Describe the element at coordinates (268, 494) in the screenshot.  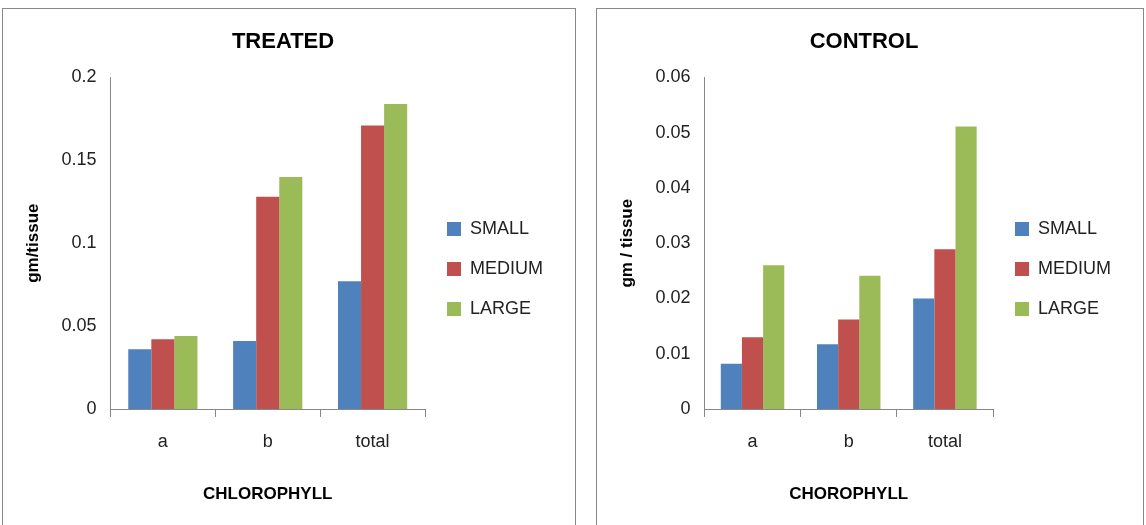
I see `x-axis-title: CHLOROPHYLL` at that location.